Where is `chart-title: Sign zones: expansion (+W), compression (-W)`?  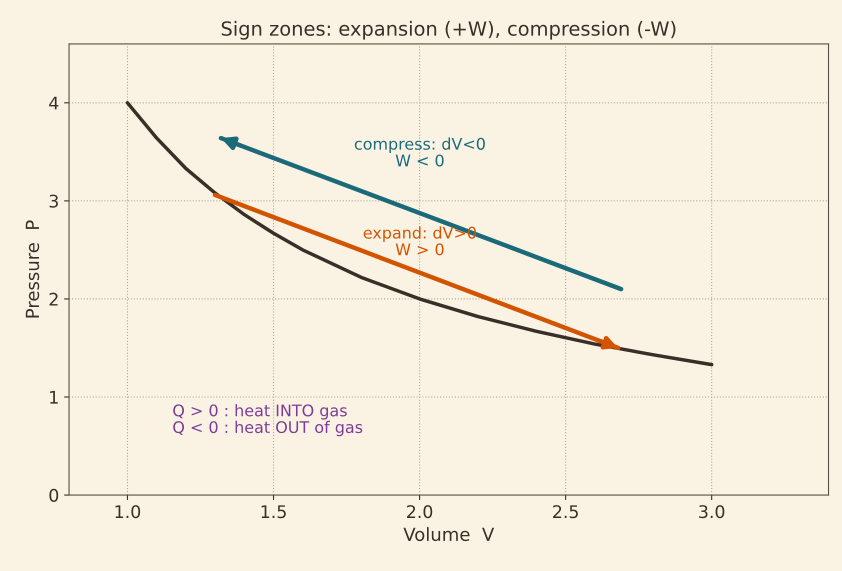 chart-title: Sign zones: expansion (+W), compression (-W) is located at coordinates (449, 30).